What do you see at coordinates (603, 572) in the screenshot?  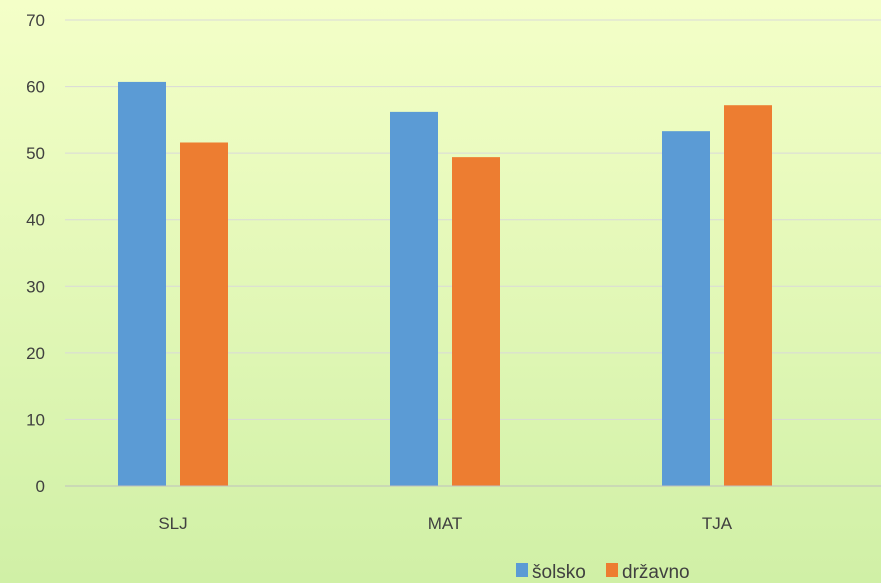 I see `legend: šolsko državno` at bounding box center [603, 572].